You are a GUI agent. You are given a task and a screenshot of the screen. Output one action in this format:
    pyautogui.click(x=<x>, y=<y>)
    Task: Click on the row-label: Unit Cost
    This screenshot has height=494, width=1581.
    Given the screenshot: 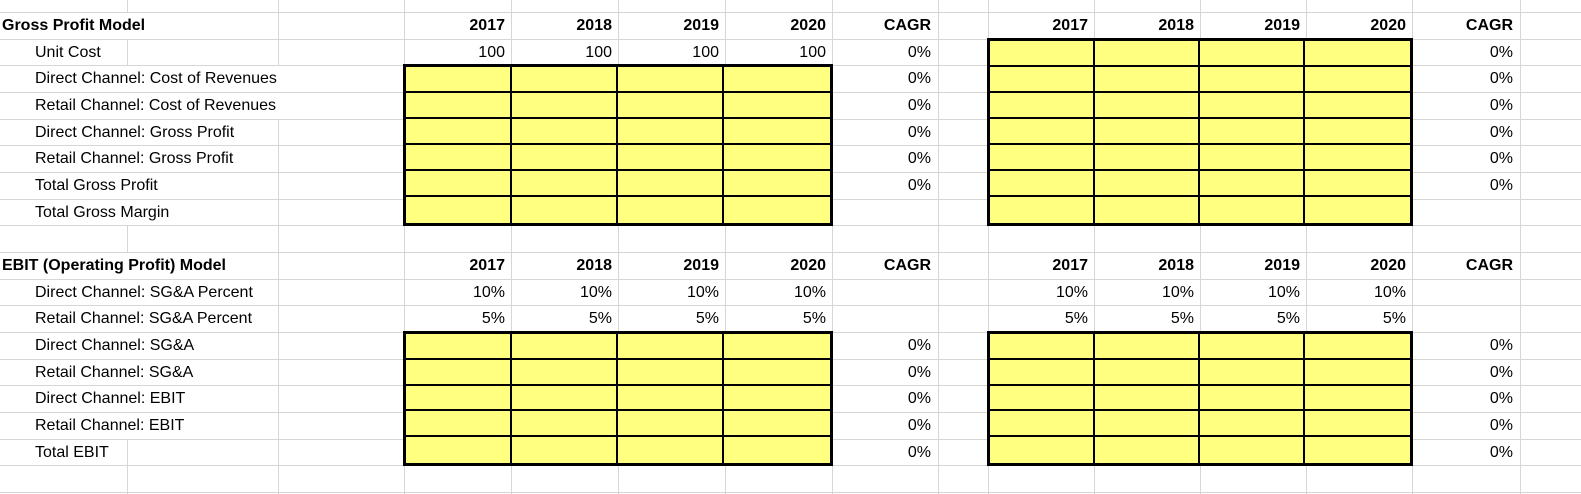 What is the action you would take?
    pyautogui.click(x=73, y=52)
    